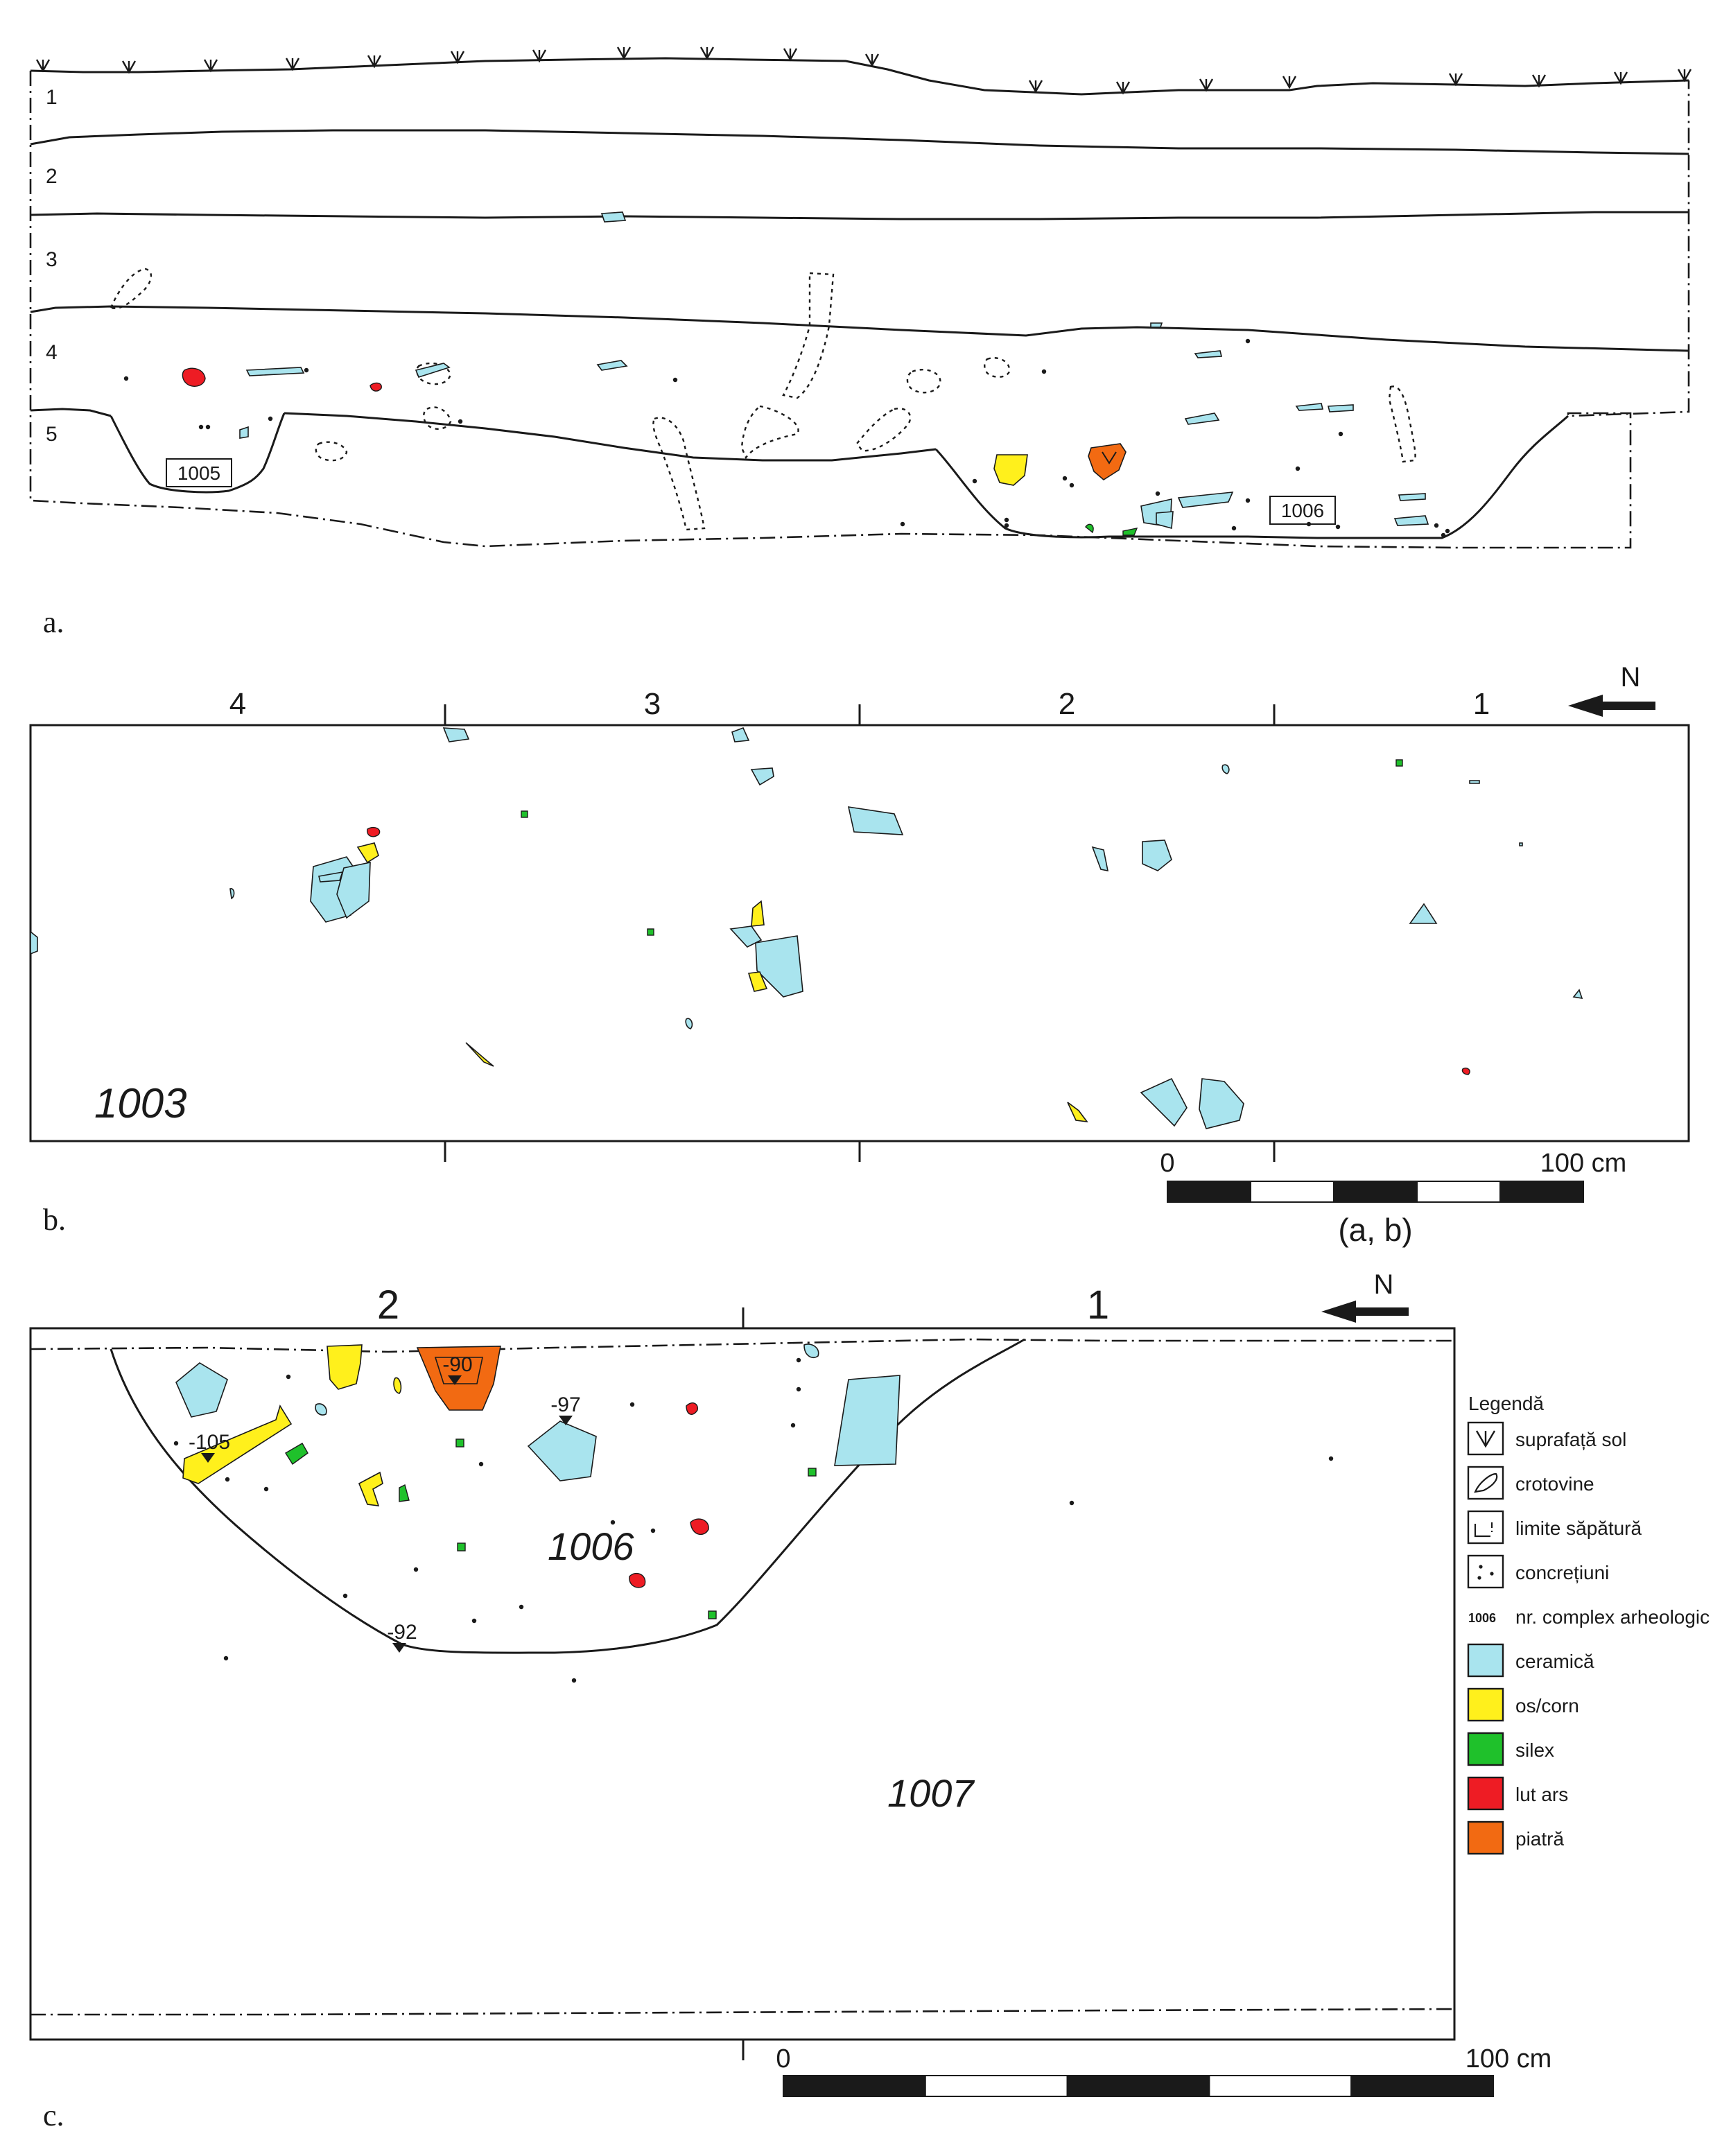 The width and height of the screenshot is (1722, 2156). What do you see at coordinates (1611, 689) in the screenshot?
I see `north-arrow-b: N` at bounding box center [1611, 689].